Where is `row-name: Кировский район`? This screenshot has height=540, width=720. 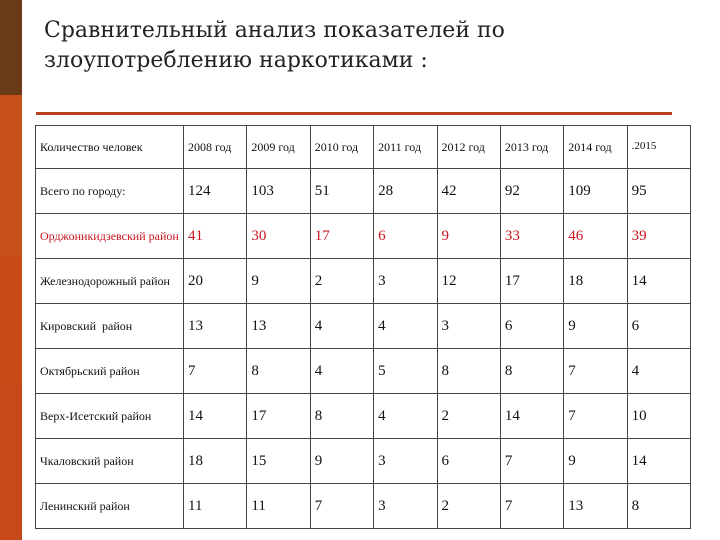
row-name: Кировский район is located at coordinates (109, 326).